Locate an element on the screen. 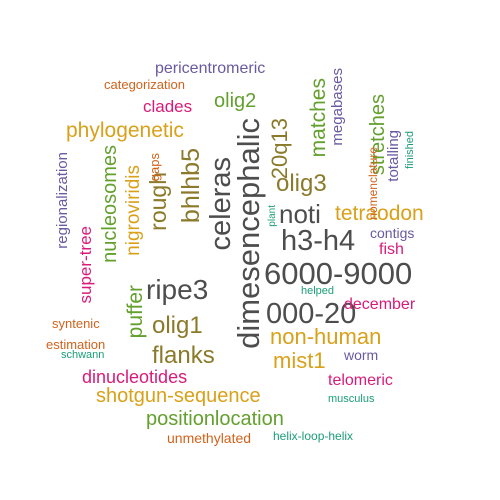  word-non-human: non-human is located at coordinates (326, 336).